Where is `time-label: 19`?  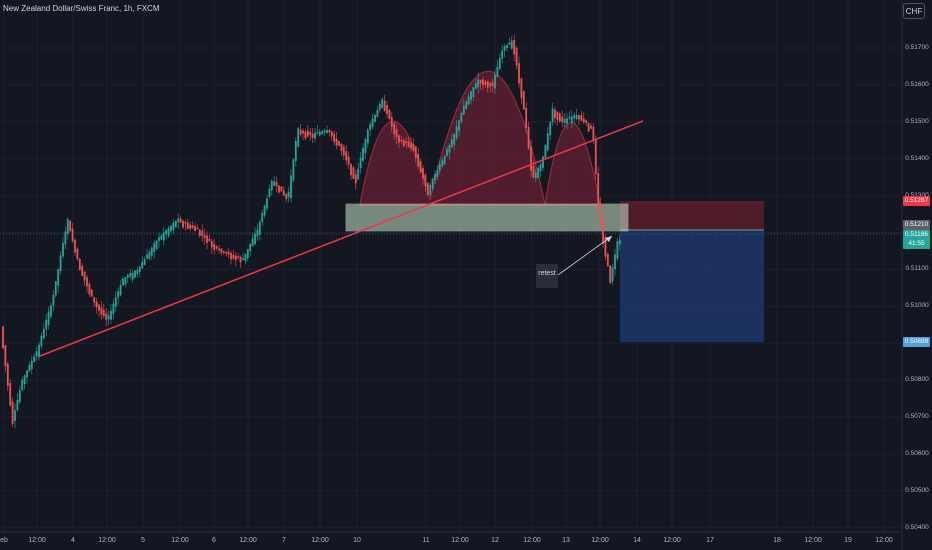 time-label: 19 is located at coordinates (848, 540).